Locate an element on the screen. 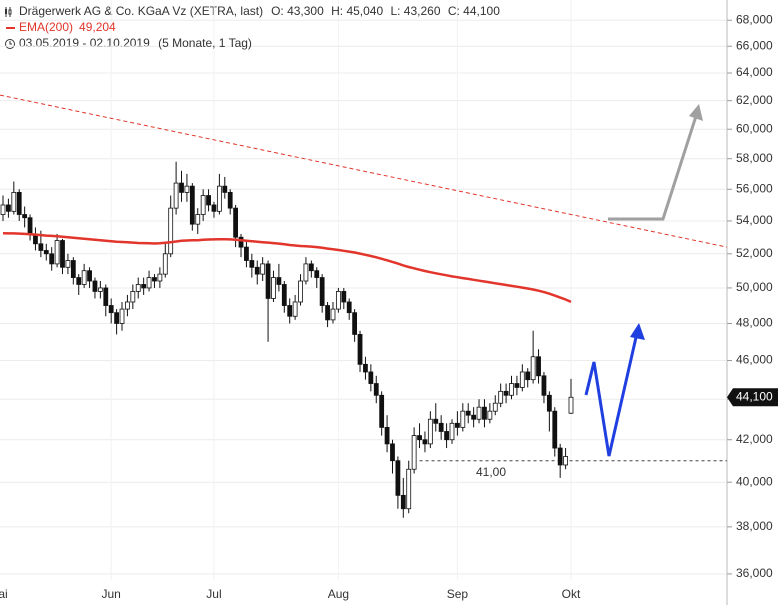  clock-icon is located at coordinates (10, 44).